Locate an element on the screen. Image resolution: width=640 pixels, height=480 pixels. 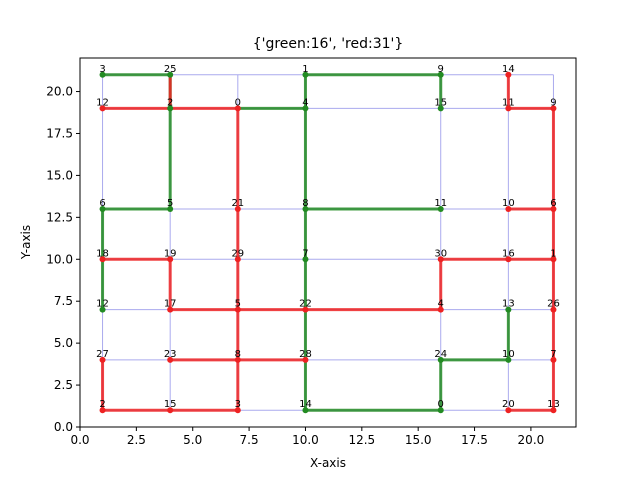
x-tick-label: 7.5 is located at coordinates (249, 440).